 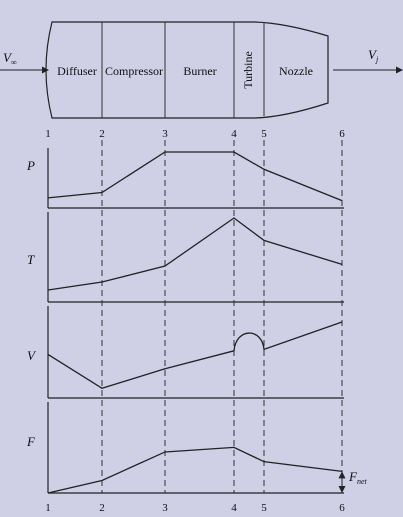 I want to click on inlet-velocity-label: V∞, so click(x=10, y=58).